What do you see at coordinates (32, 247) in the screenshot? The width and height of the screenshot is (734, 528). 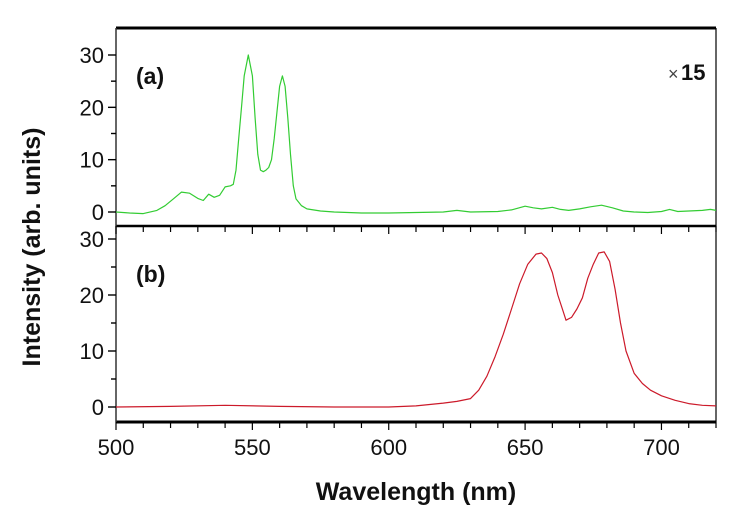 I see `y-axis-title: Intensity (arb. units)` at bounding box center [32, 247].